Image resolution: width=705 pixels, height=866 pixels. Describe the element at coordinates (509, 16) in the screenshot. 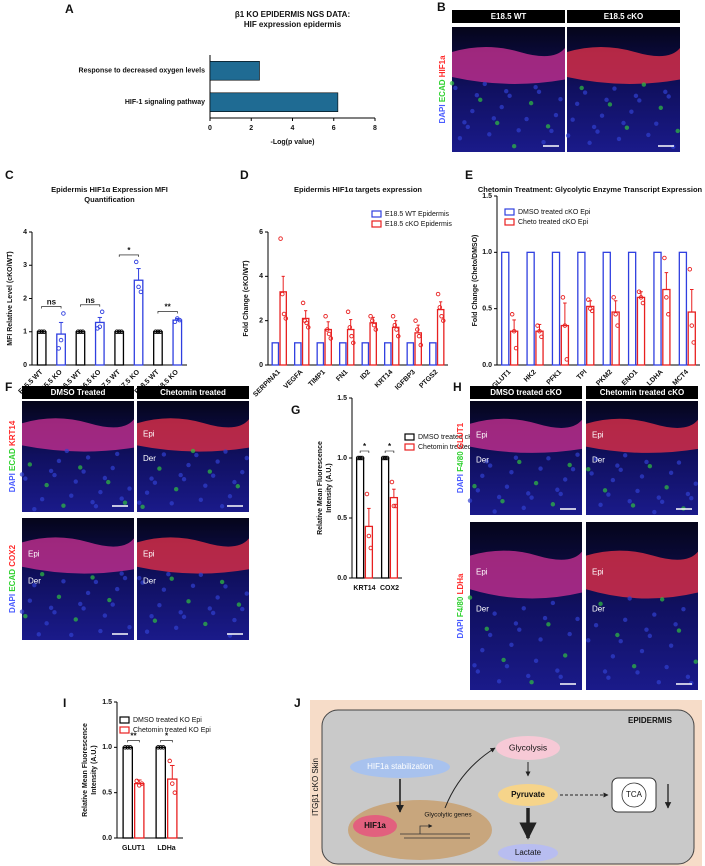

I see `column-header: E18.5 WT` at that location.